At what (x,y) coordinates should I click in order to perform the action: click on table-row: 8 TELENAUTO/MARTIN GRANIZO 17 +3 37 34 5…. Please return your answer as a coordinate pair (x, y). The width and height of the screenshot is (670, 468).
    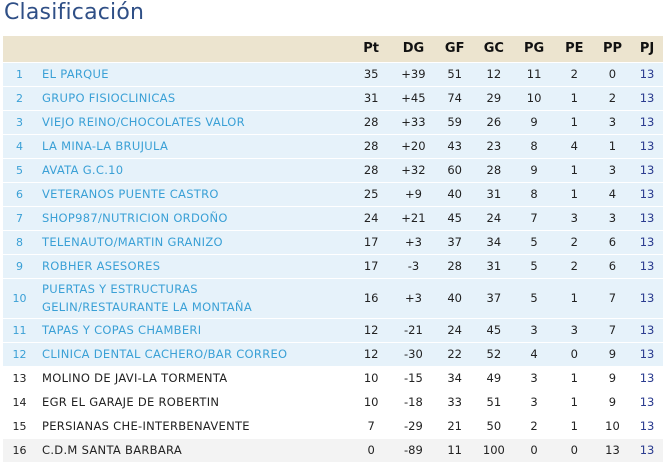
    Looking at the image, I should click on (333, 242).